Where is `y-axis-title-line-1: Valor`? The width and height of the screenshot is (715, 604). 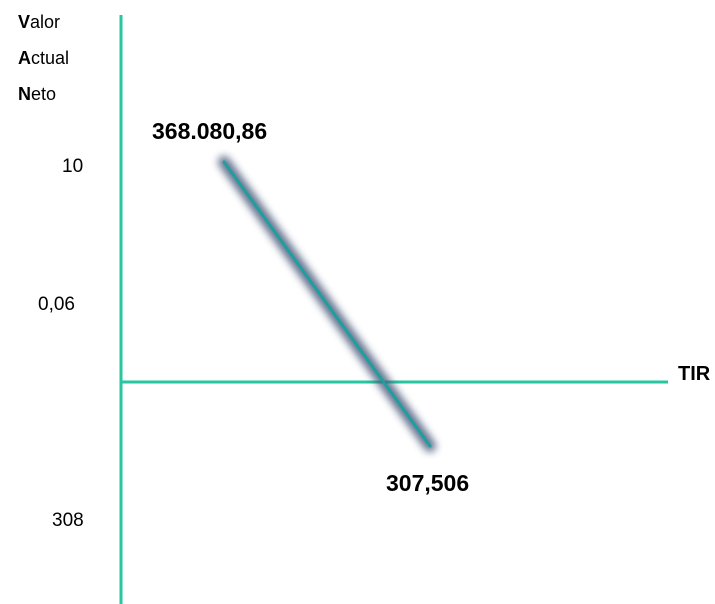 y-axis-title-line-1: Valor is located at coordinates (39, 22).